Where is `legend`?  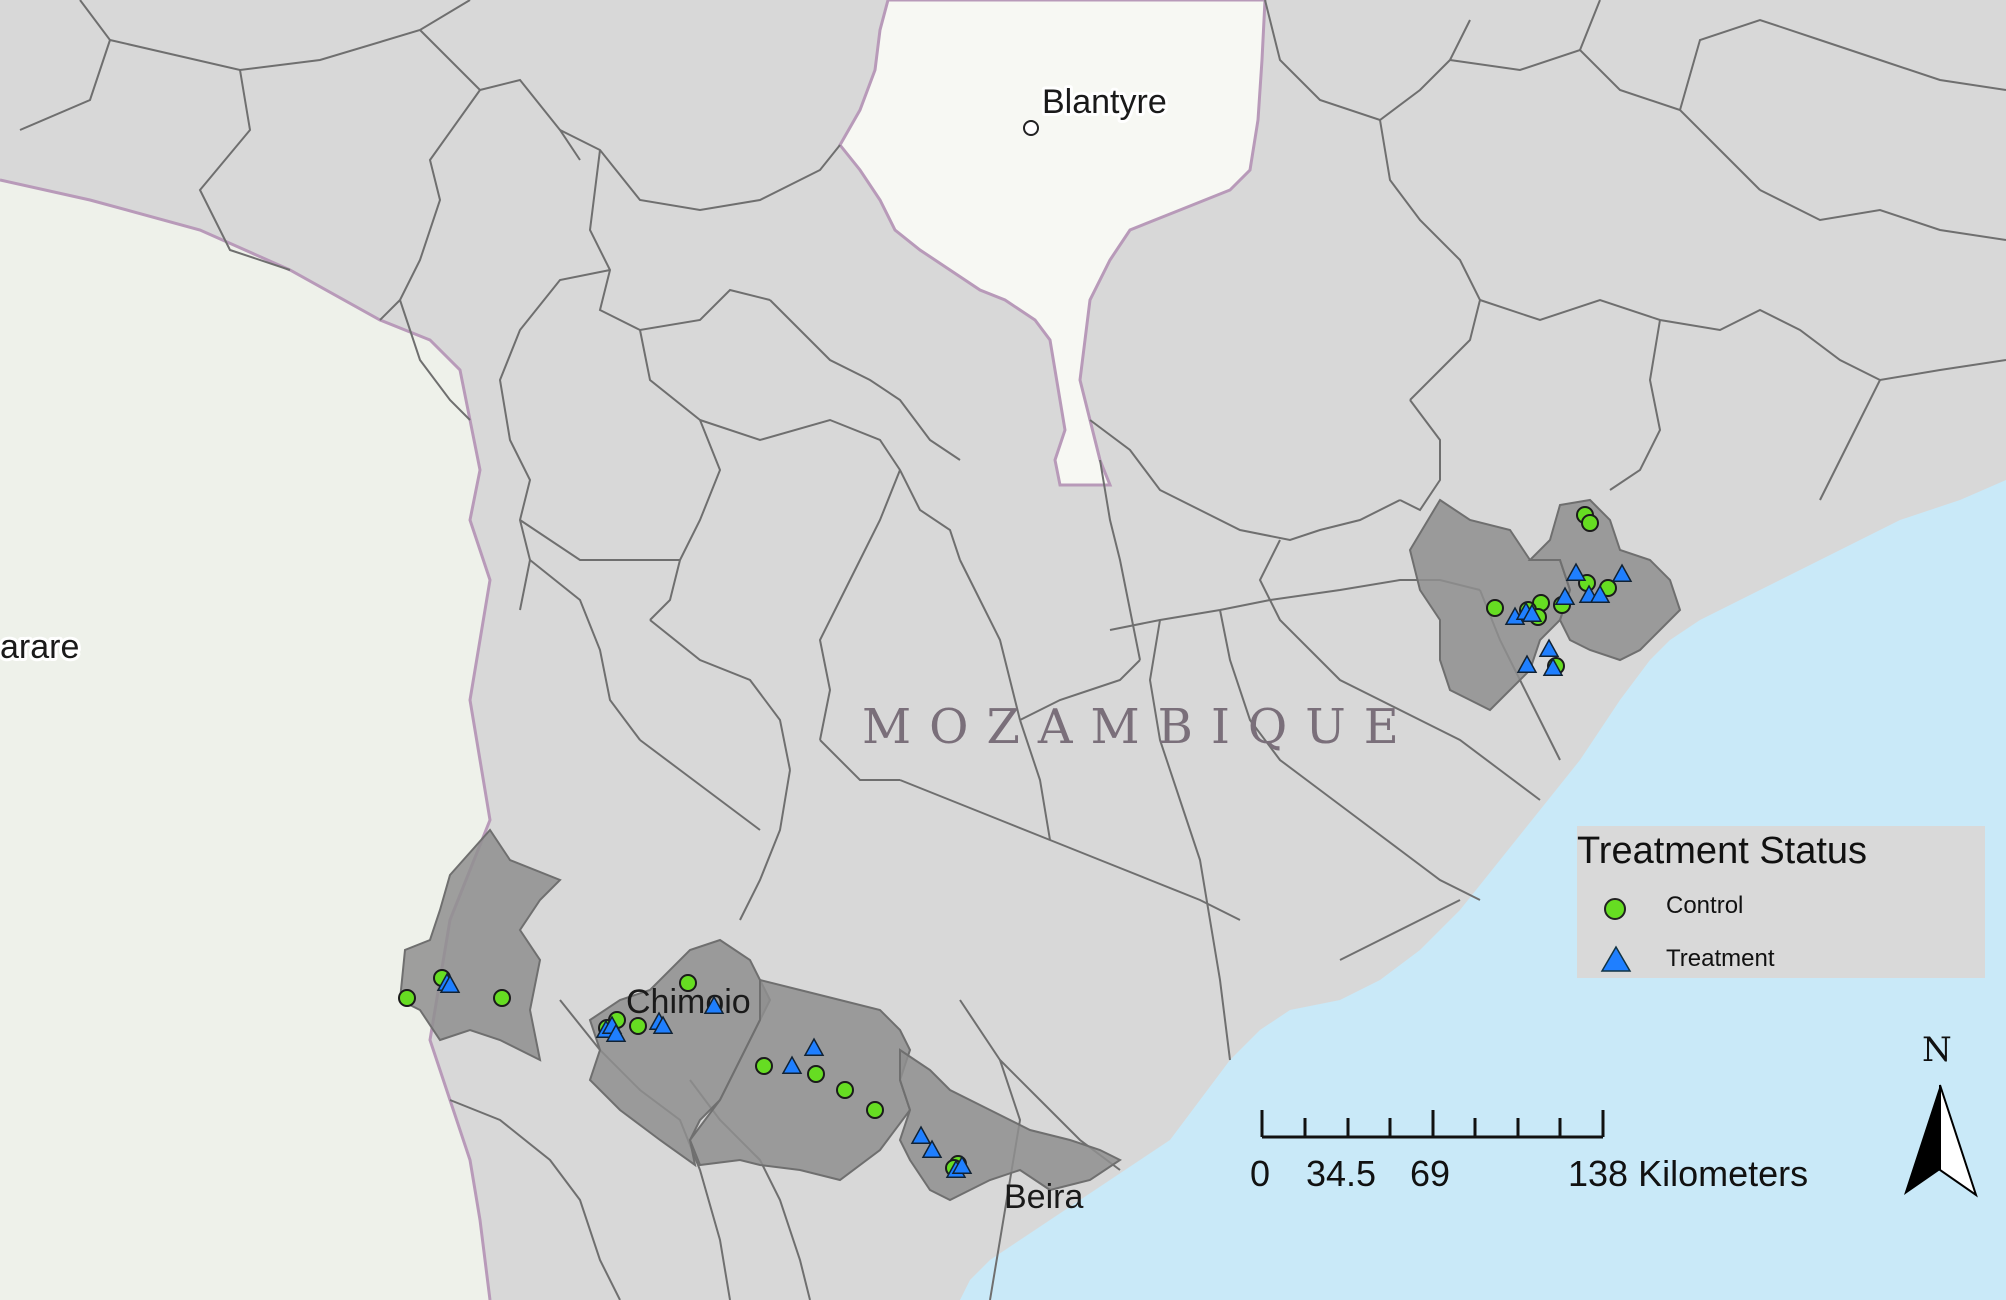 legend is located at coordinates (1781, 902).